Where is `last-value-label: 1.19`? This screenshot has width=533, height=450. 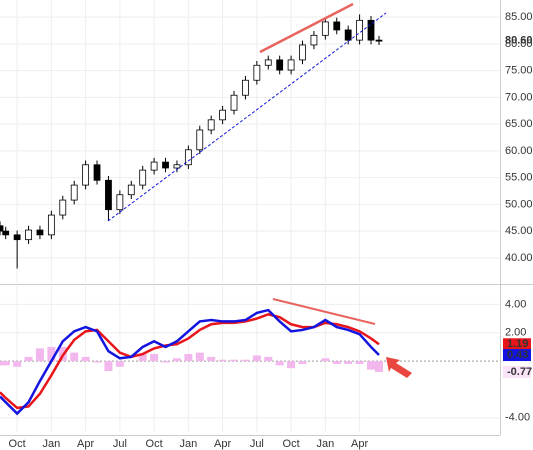 last-value-label: 1.19 is located at coordinates (517, 344).